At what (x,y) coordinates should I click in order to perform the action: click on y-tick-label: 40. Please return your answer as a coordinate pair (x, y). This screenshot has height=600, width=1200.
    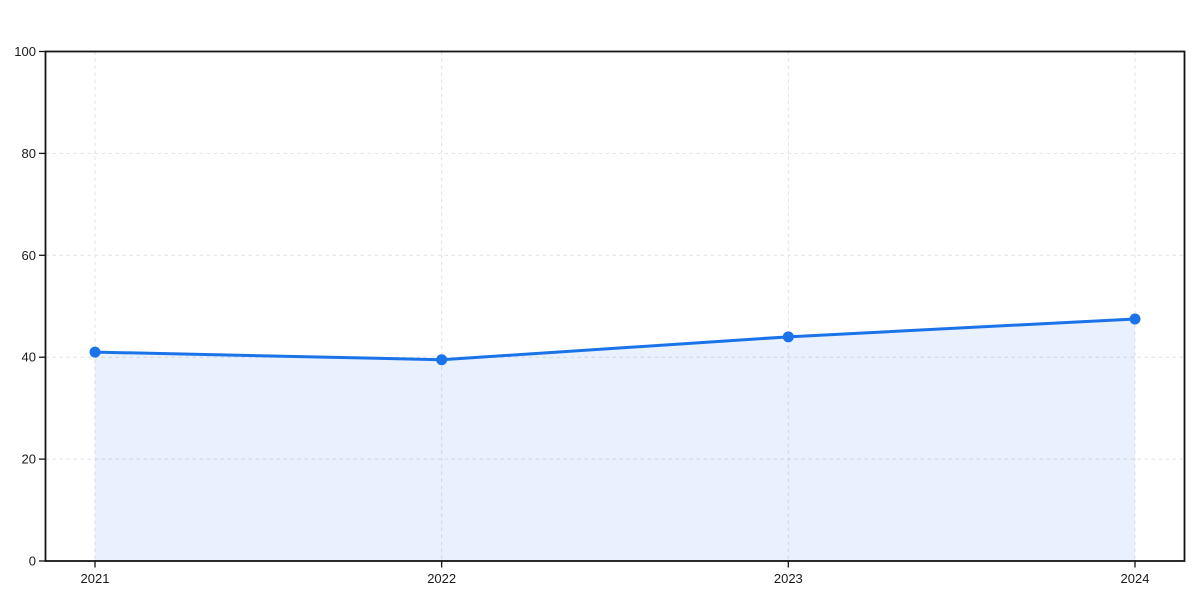
    Looking at the image, I should click on (29, 357).